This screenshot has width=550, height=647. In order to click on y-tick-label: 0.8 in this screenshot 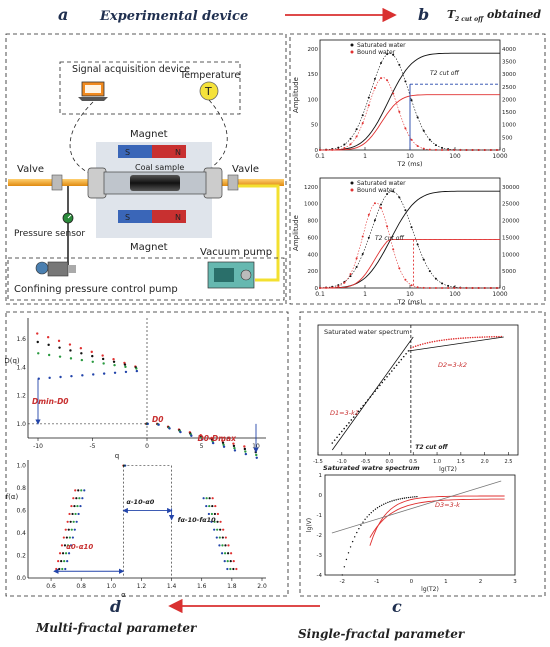, I will do `click(21, 488)`.